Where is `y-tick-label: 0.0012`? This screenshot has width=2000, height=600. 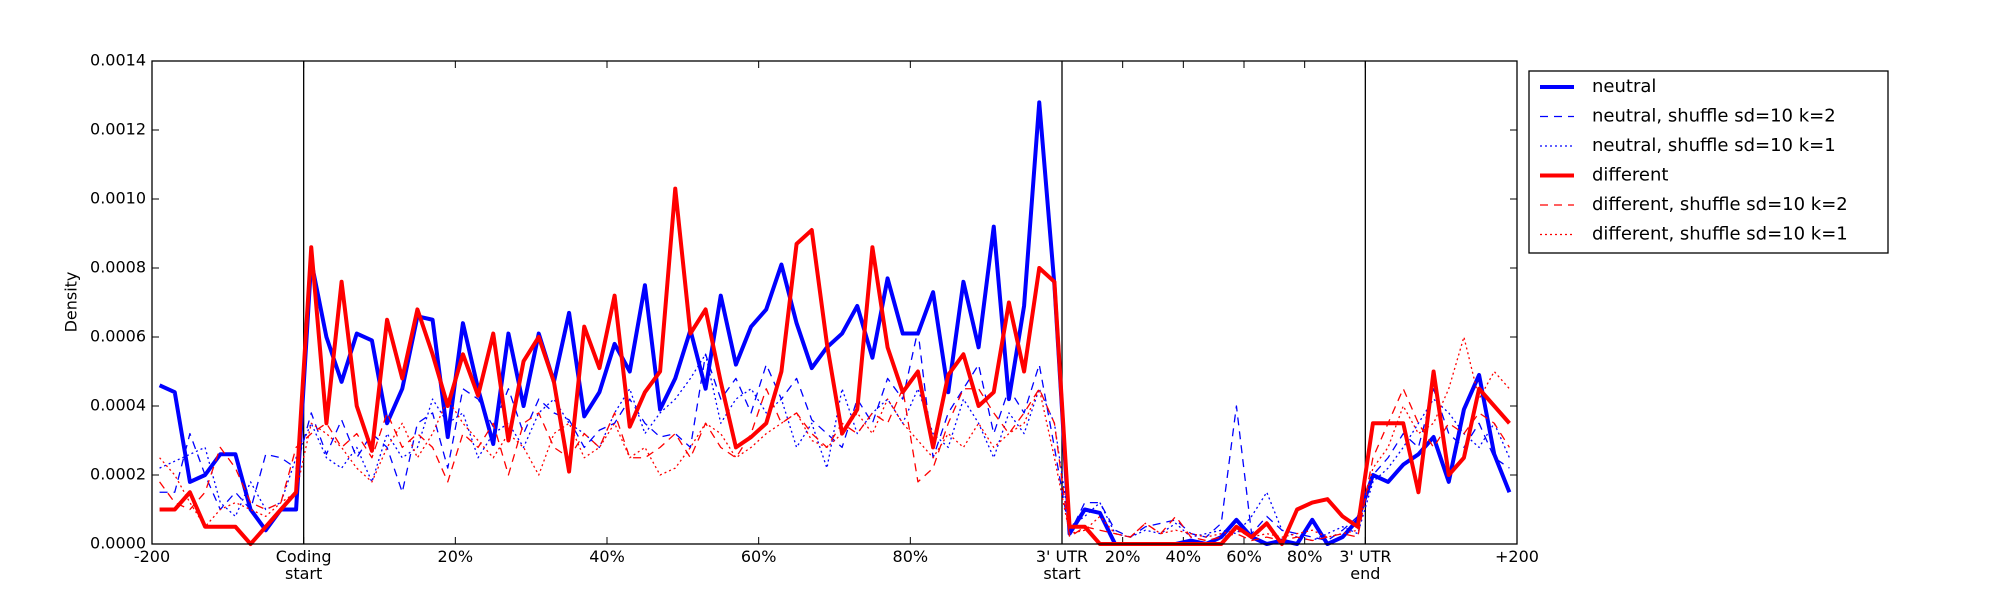 y-tick-label: 0.0012 is located at coordinates (118, 129).